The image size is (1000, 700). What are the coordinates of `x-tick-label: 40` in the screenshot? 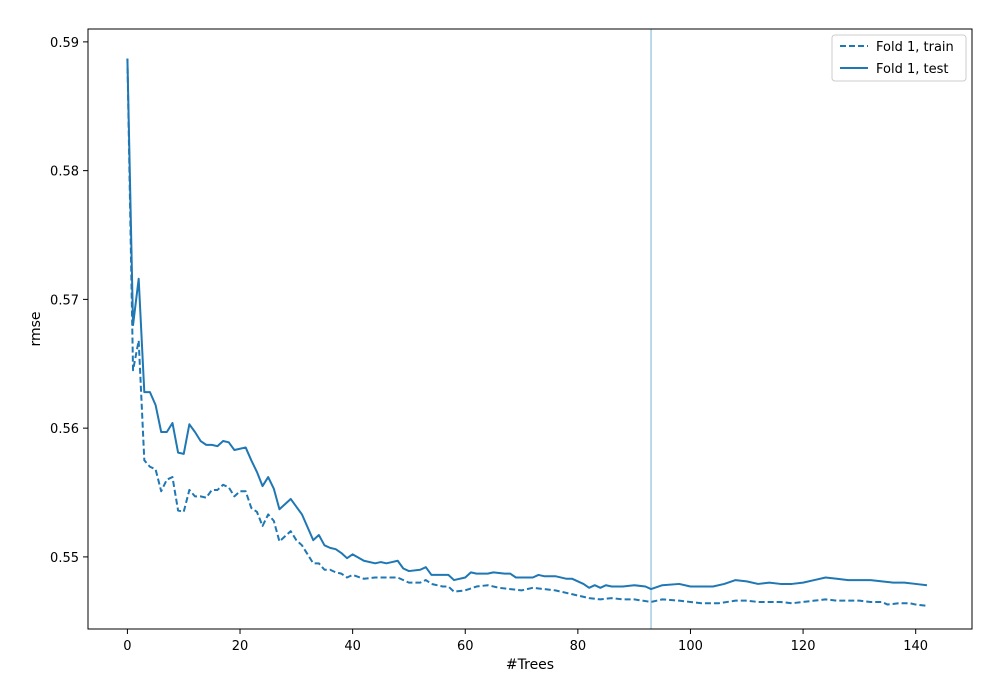 It's located at (352, 646).